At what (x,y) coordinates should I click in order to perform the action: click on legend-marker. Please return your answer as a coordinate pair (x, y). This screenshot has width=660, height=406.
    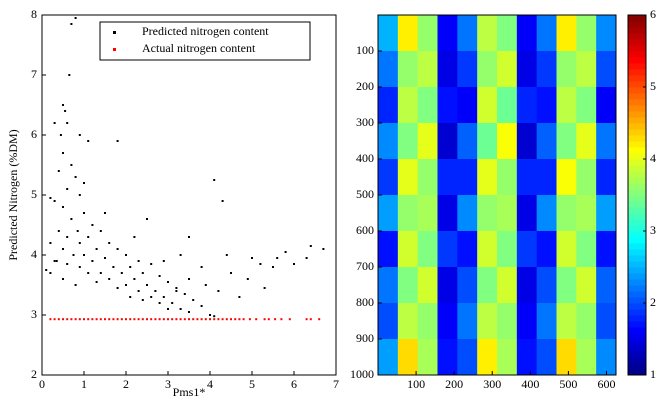
    Looking at the image, I should click on (114, 49).